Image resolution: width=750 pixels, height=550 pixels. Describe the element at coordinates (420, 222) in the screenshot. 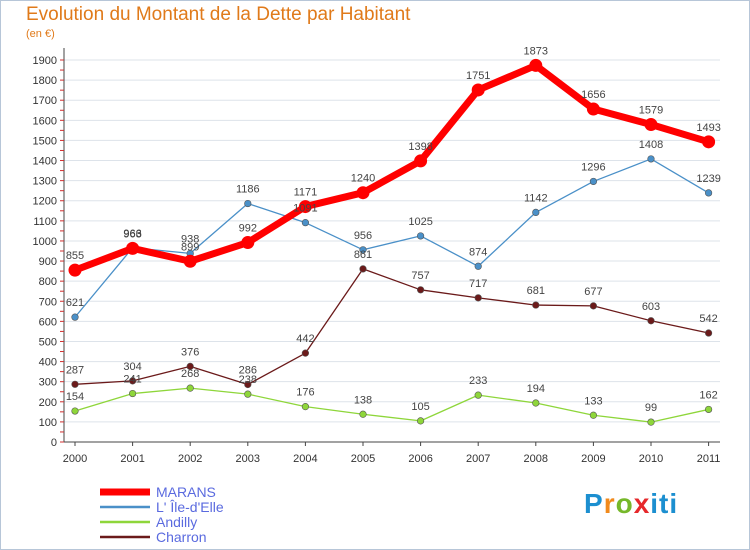

I see `data-label-1-2006: 1025` at that location.